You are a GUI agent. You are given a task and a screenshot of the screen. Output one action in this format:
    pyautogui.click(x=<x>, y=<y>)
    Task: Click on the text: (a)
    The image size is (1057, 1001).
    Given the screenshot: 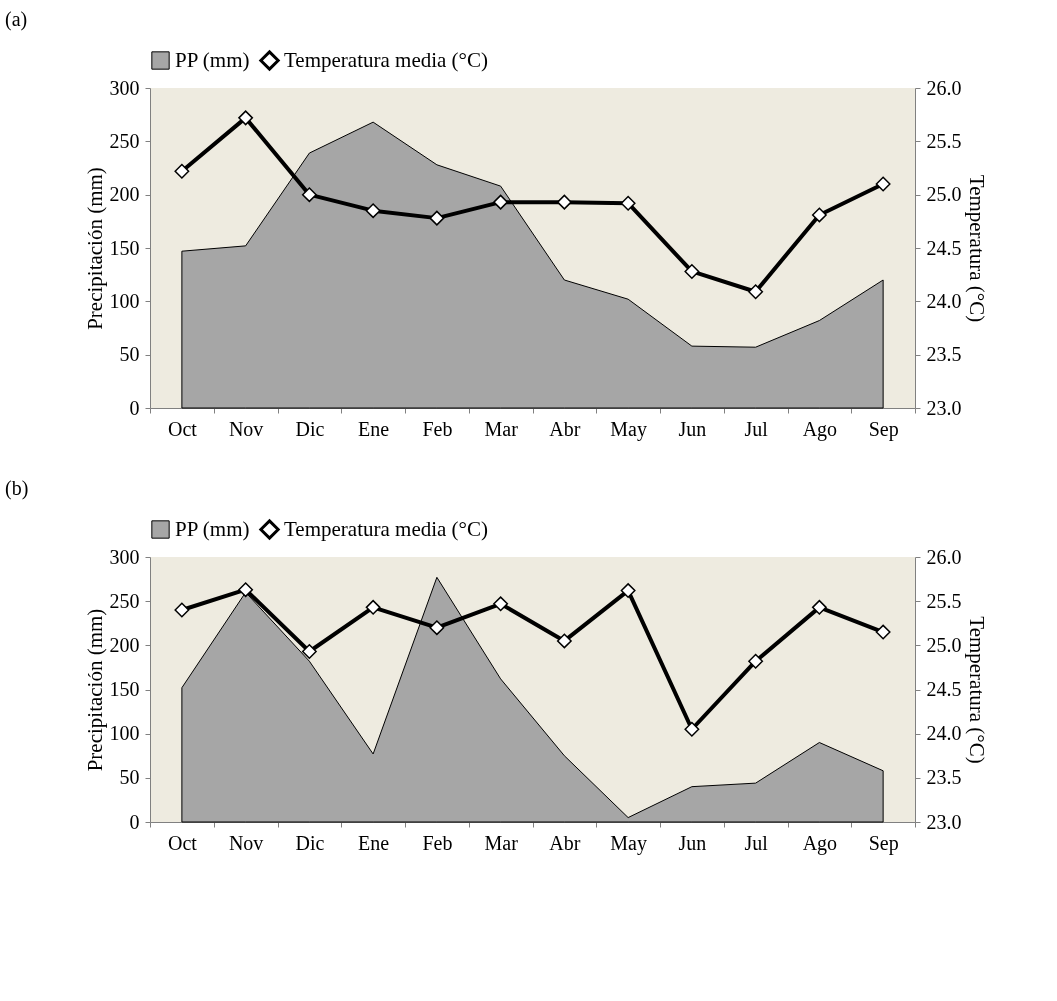 What is the action you would take?
    pyautogui.click(x=16, y=19)
    